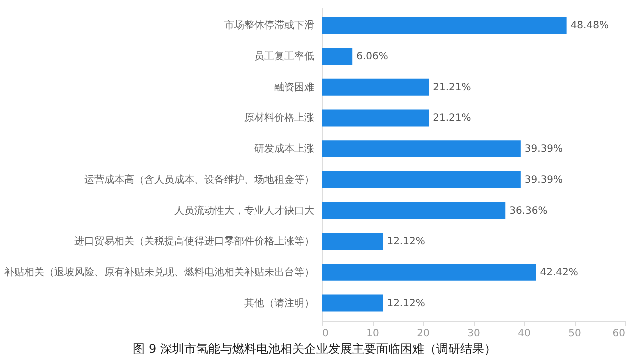 Image resolution: width=640 pixels, height=359 pixels. I want to click on y-tick-label: 补贴相关（退坡风险、原有补贴未兑现、燃料电池相关补贴未出台等）, so click(159, 272).